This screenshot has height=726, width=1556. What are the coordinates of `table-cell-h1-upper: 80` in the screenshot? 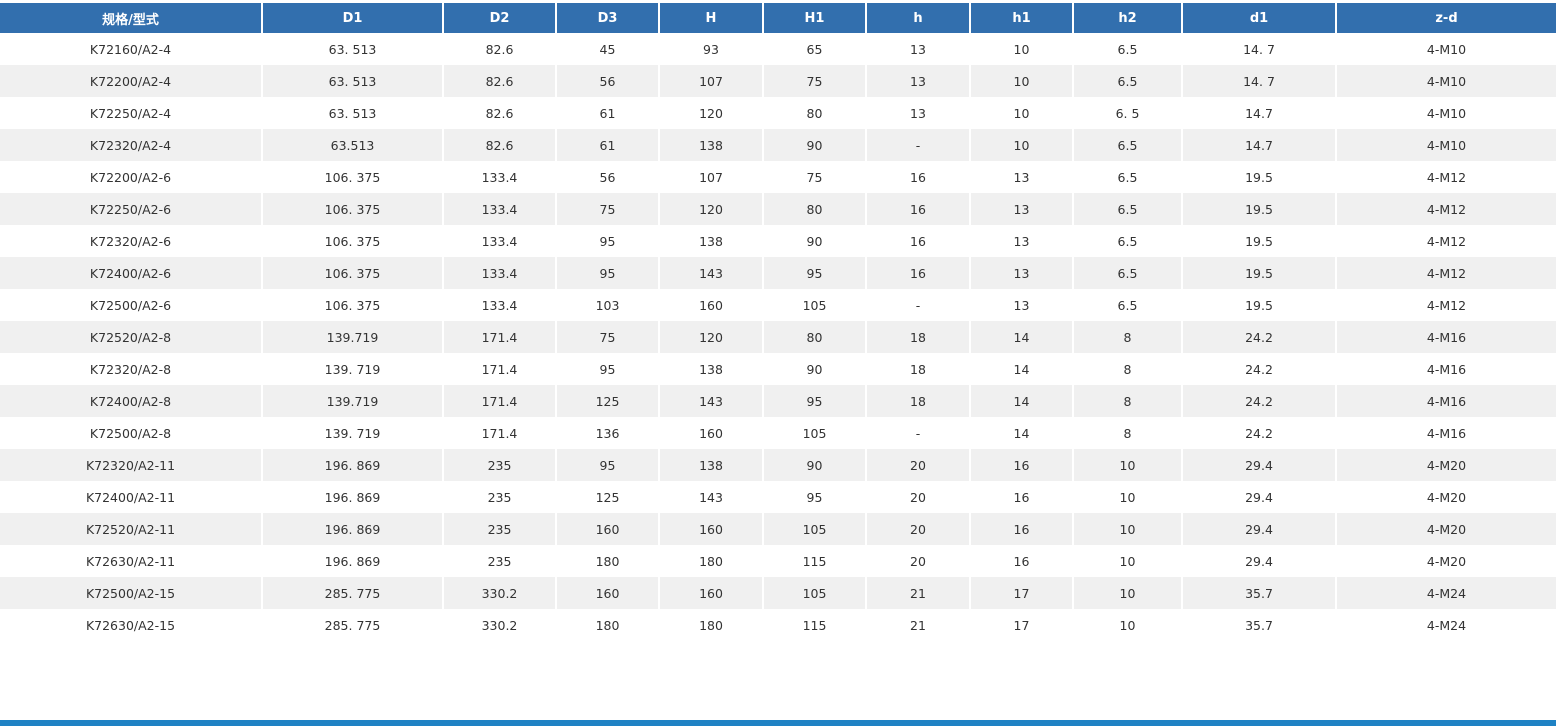 It's located at (815, 113).